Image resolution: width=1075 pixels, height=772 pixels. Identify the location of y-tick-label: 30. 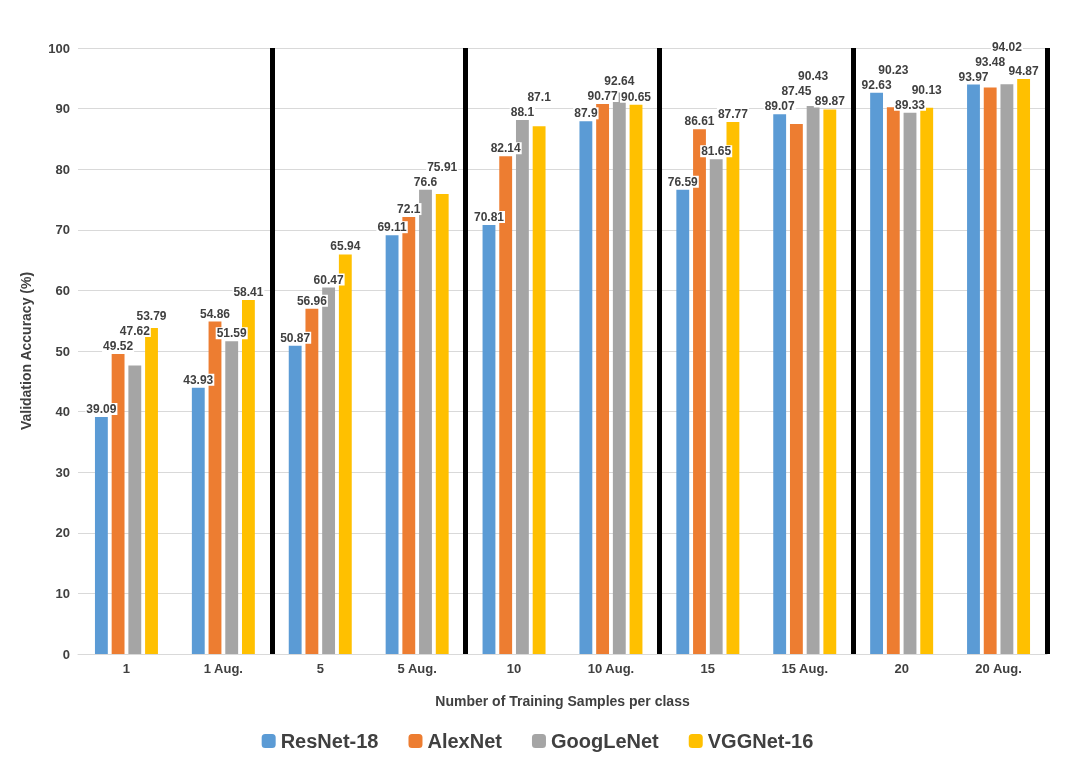
(62, 472).